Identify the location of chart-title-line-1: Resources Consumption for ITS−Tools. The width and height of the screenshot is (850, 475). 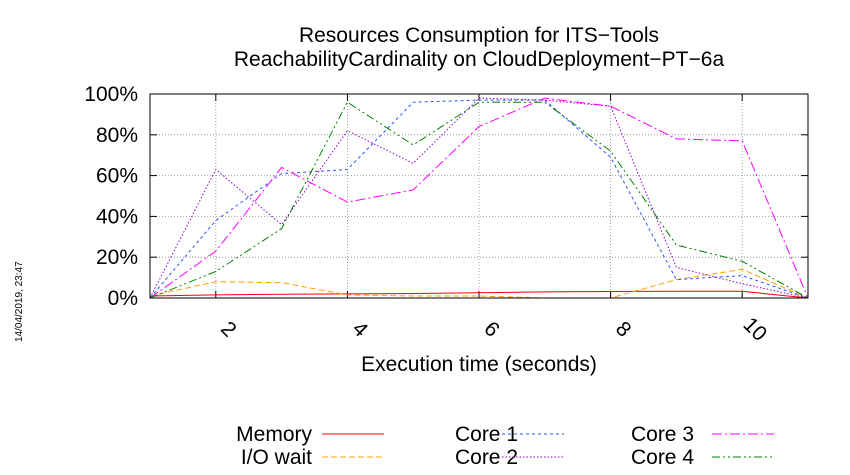
(479, 35).